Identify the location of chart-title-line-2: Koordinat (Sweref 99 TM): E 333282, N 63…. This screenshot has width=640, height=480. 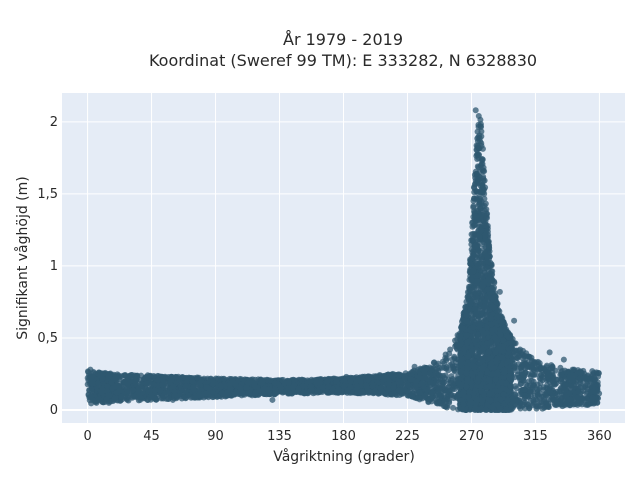
(343, 60).